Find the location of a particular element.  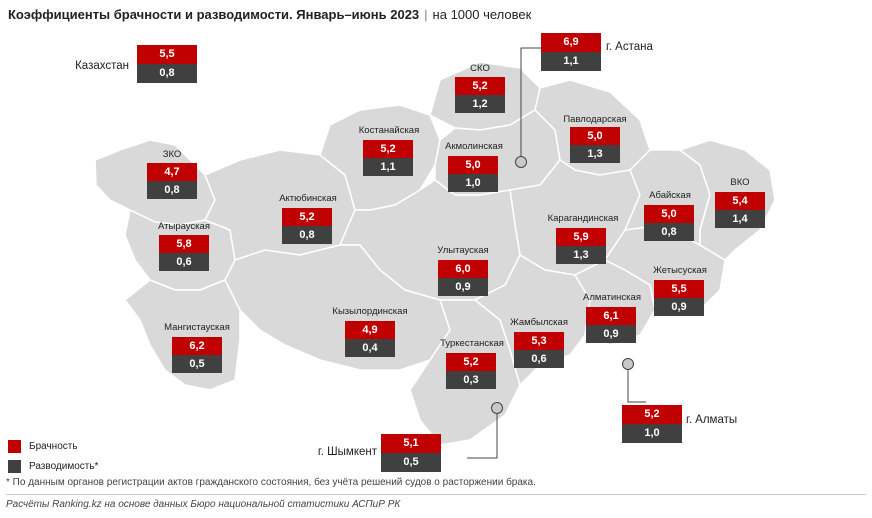

badge-turkestan: 5,2 0,3 is located at coordinates (471, 371).